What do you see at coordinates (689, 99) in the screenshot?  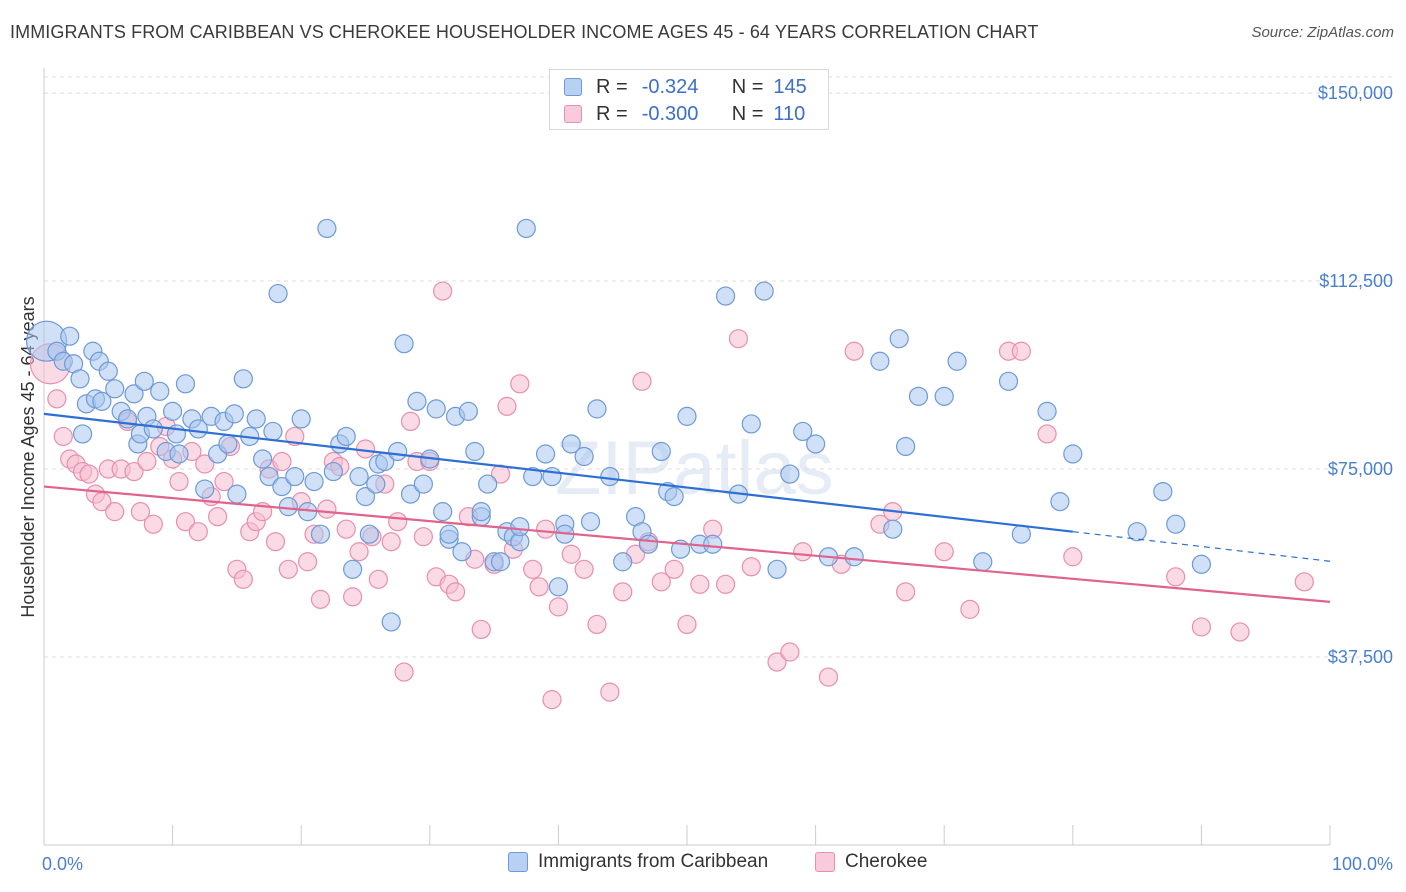 I see `correlation-legend: R = -0.324 N = 145 R = -0.300 N = 110` at bounding box center [689, 99].